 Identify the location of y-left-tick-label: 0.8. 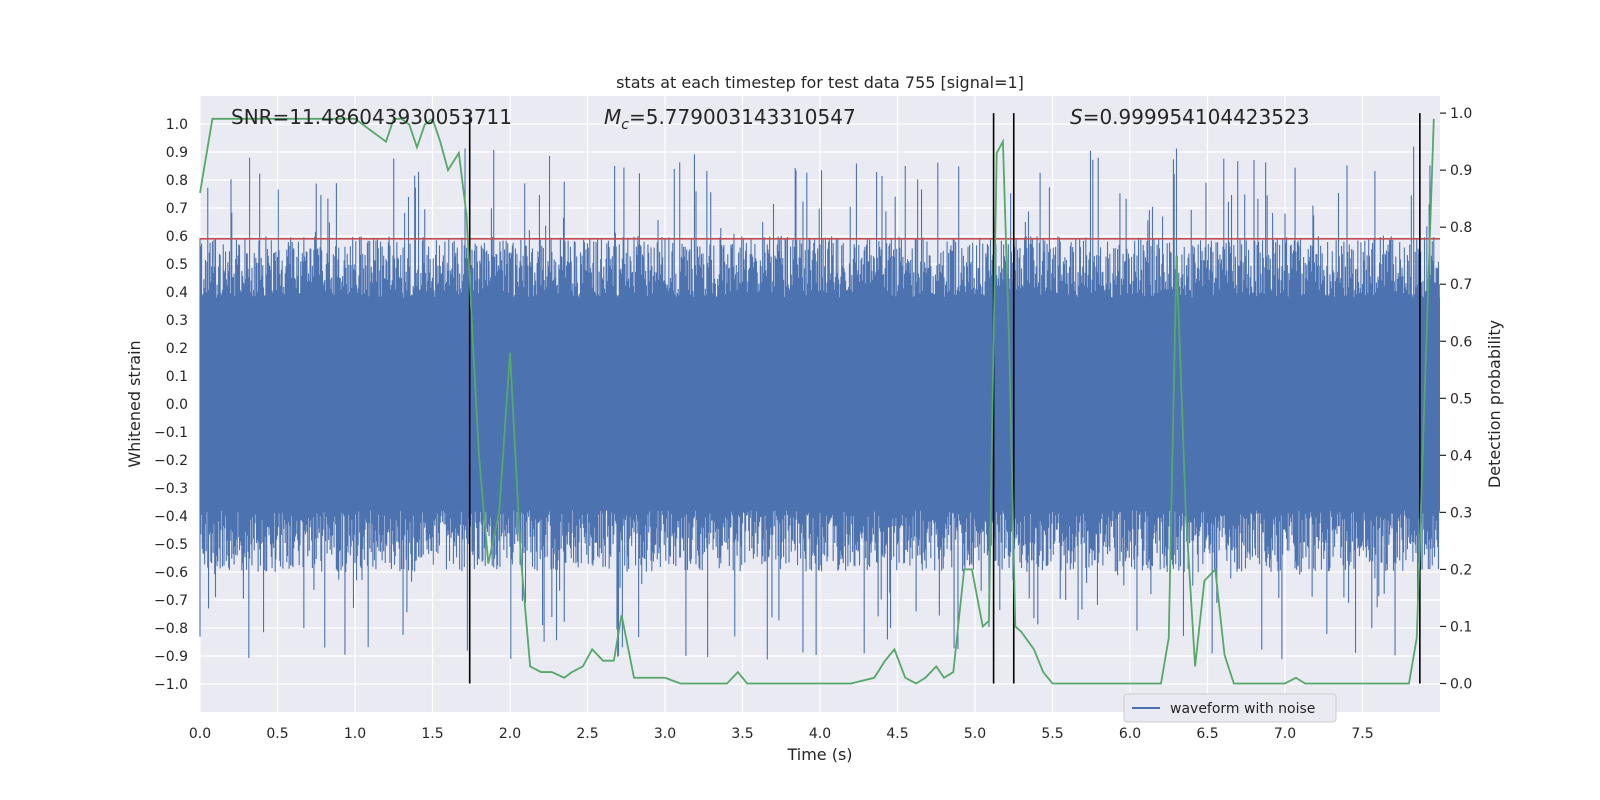
(177, 181).